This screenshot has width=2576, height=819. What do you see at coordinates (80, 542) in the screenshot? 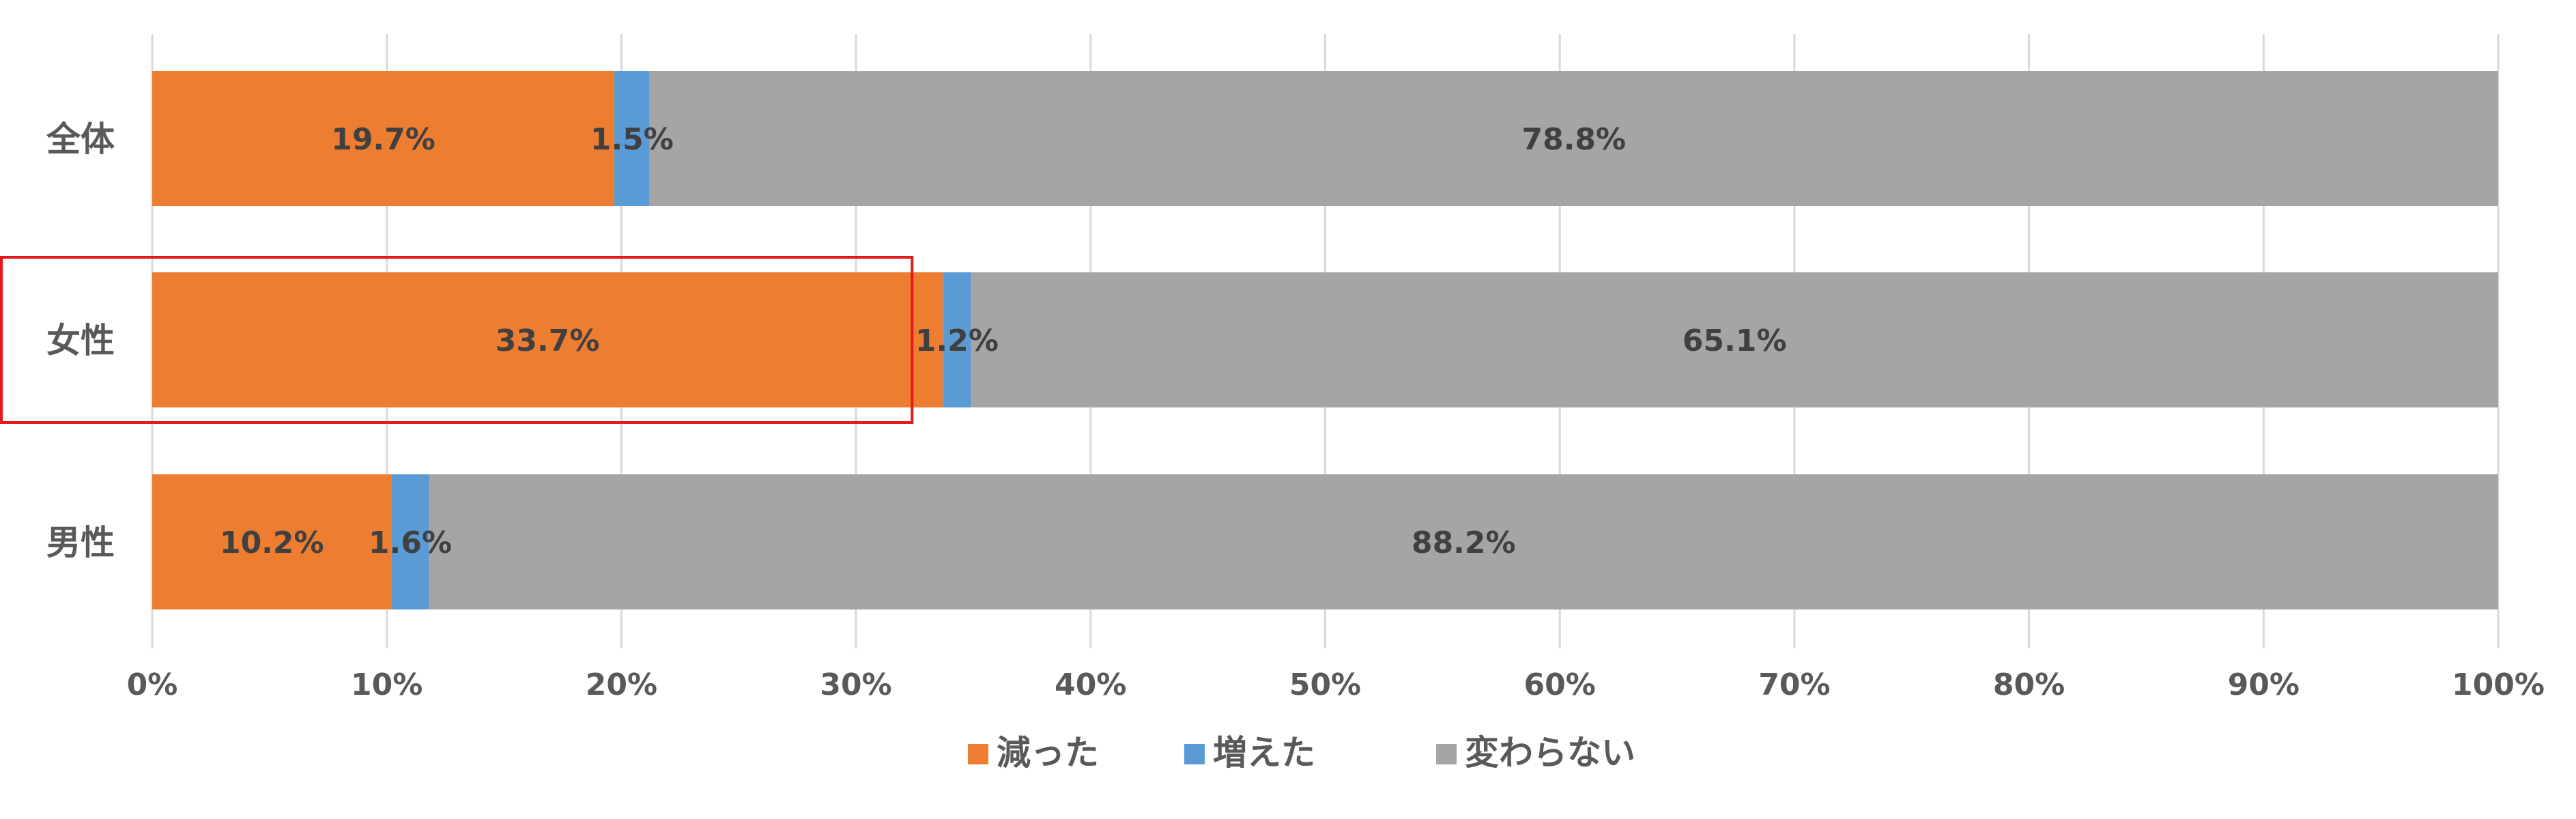
I see `category-label: 男性` at bounding box center [80, 542].